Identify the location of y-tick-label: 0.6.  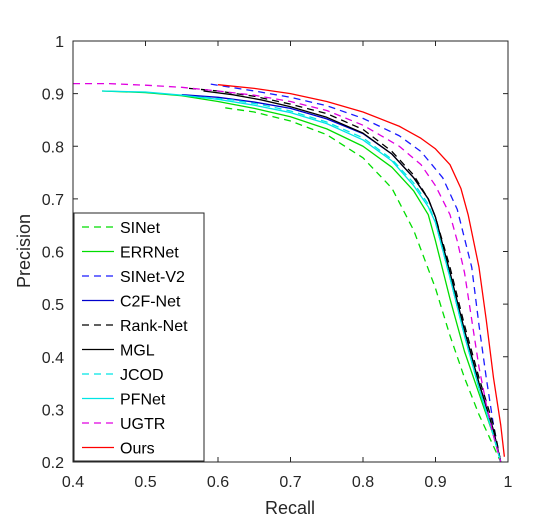
(53, 253).